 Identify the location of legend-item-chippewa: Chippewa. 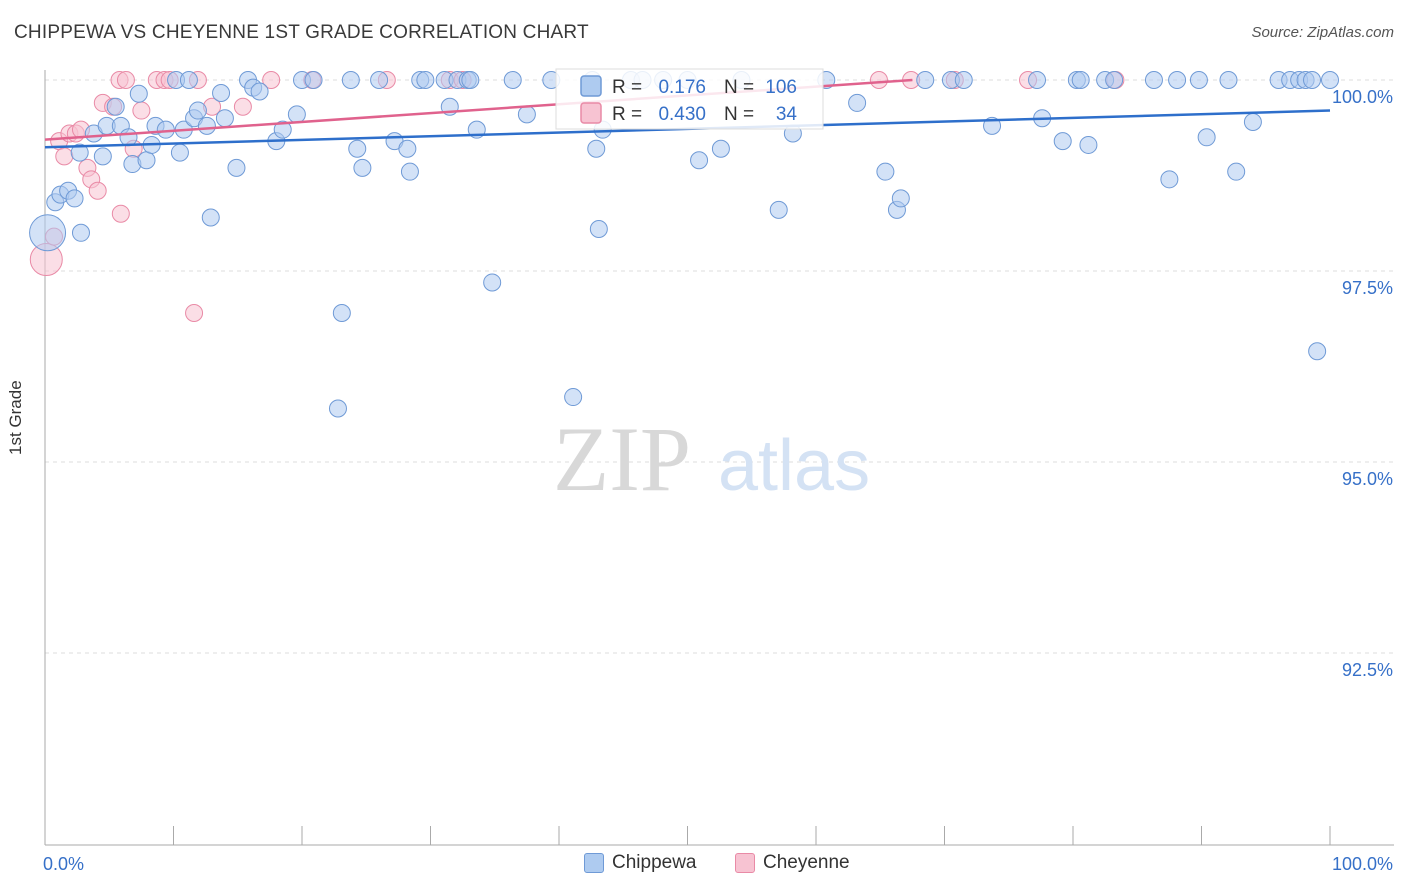
(640, 863).